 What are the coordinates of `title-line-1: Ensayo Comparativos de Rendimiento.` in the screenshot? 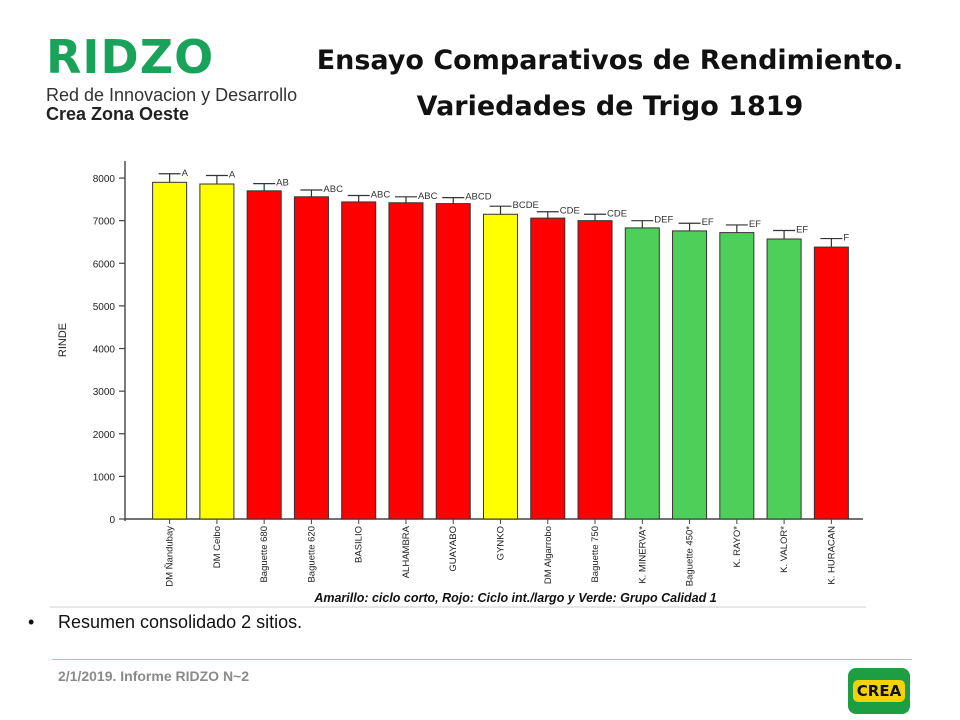 It's located at (610, 60).